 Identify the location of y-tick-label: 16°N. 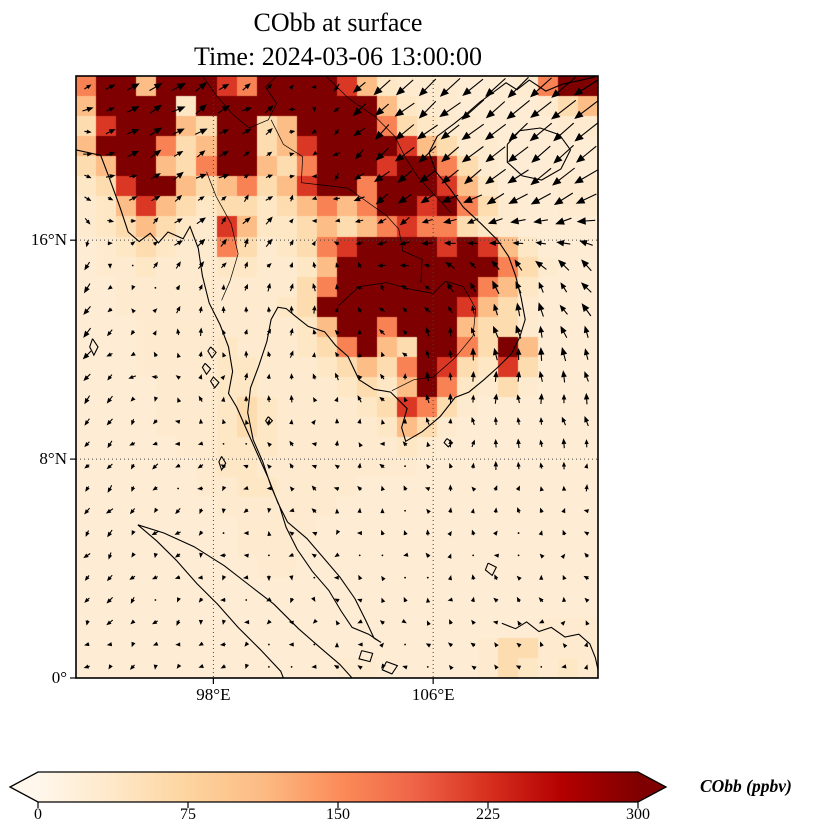
(48, 240).